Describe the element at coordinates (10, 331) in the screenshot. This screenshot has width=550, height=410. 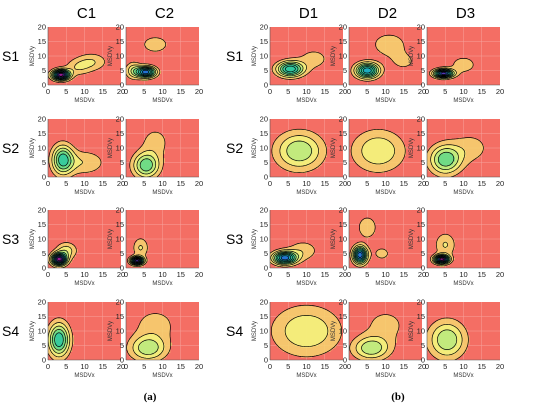
I see `row-label: S4` at that location.